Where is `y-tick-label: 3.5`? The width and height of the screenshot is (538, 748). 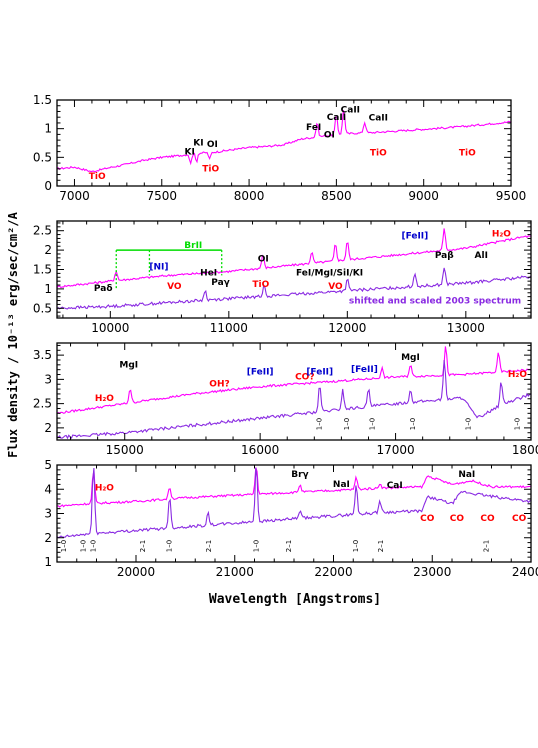 y-tick-label: 3.5 is located at coordinates (42, 355).